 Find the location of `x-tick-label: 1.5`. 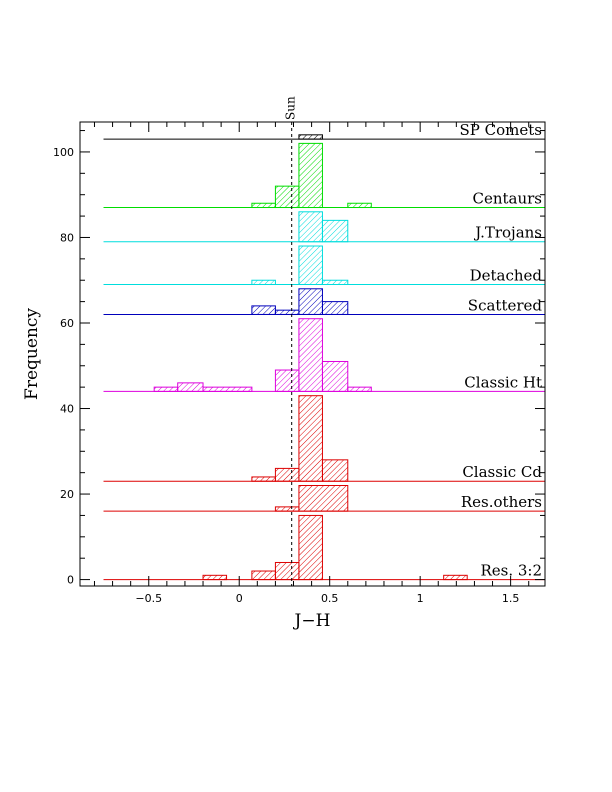

x-tick-label: 1.5 is located at coordinates (511, 598).